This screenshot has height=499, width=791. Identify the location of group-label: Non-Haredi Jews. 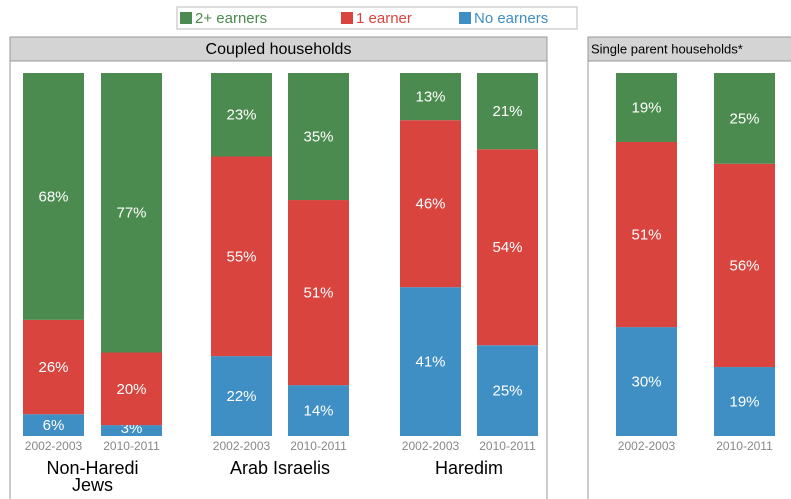
(92, 477).